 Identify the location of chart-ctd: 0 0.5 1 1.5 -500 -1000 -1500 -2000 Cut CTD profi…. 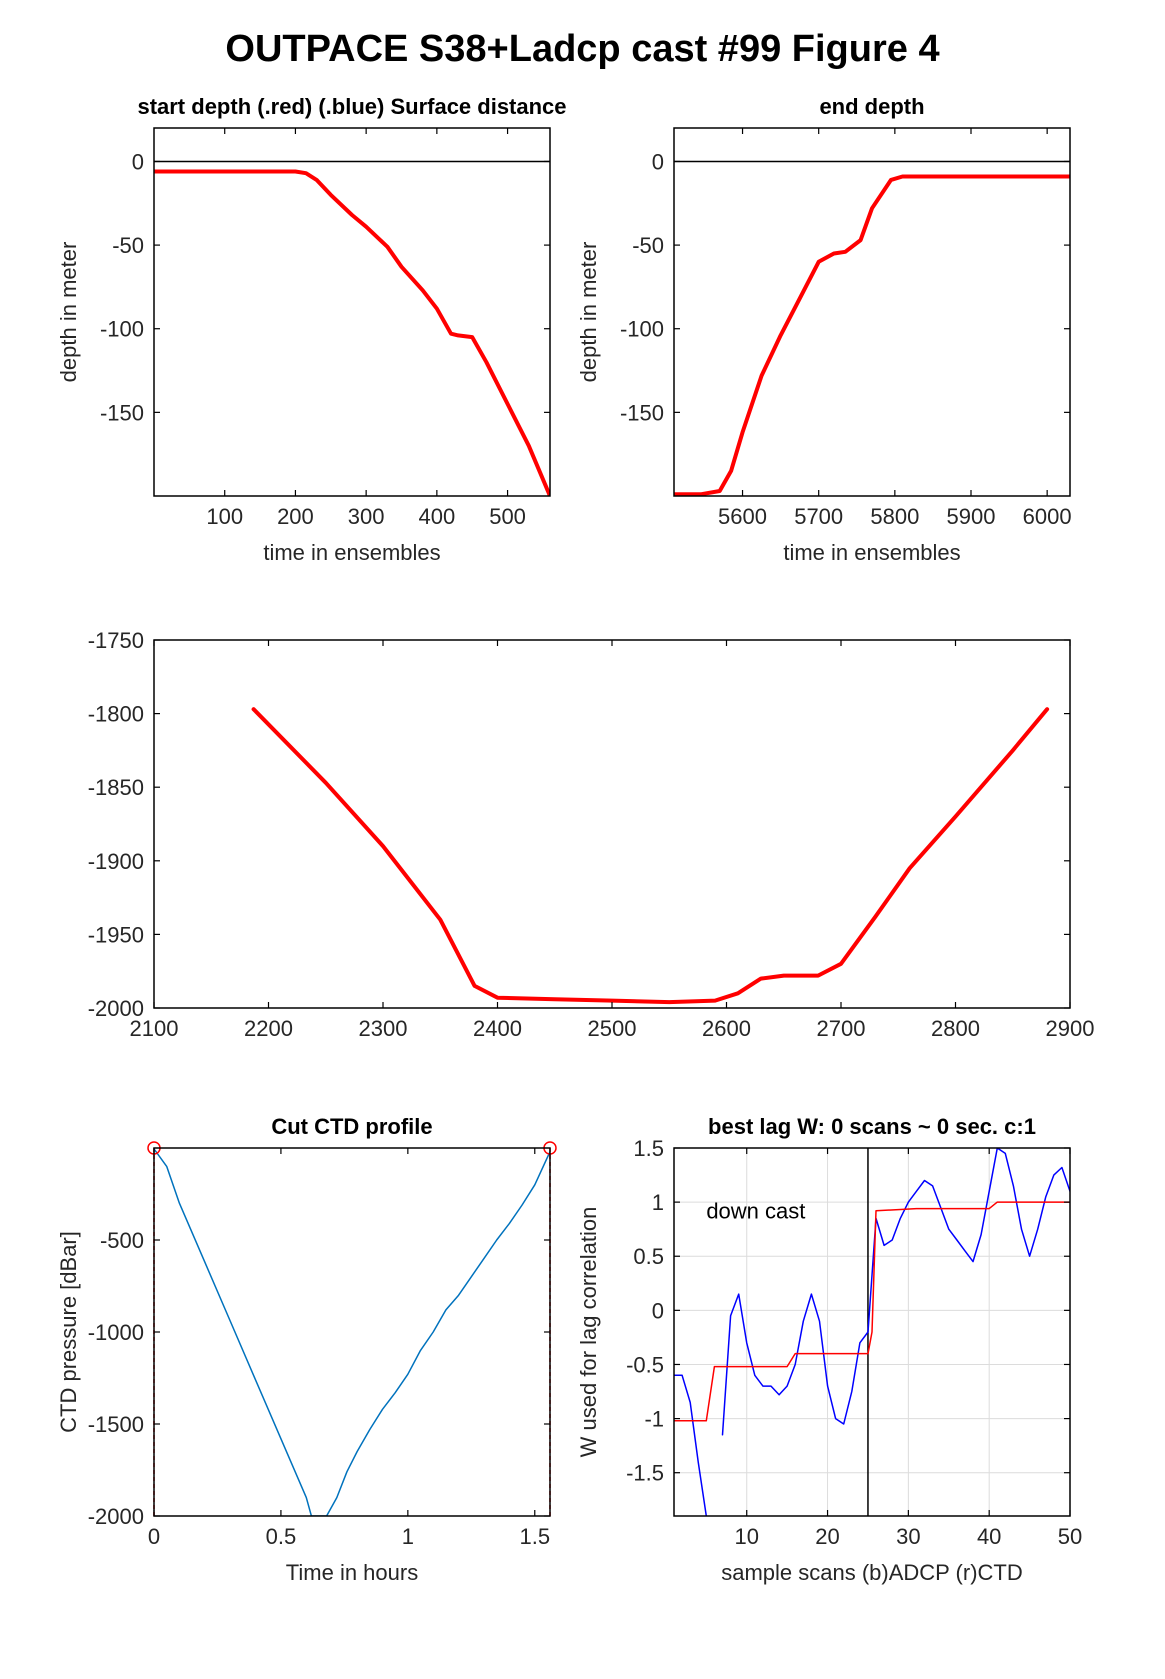
(306, 1349).